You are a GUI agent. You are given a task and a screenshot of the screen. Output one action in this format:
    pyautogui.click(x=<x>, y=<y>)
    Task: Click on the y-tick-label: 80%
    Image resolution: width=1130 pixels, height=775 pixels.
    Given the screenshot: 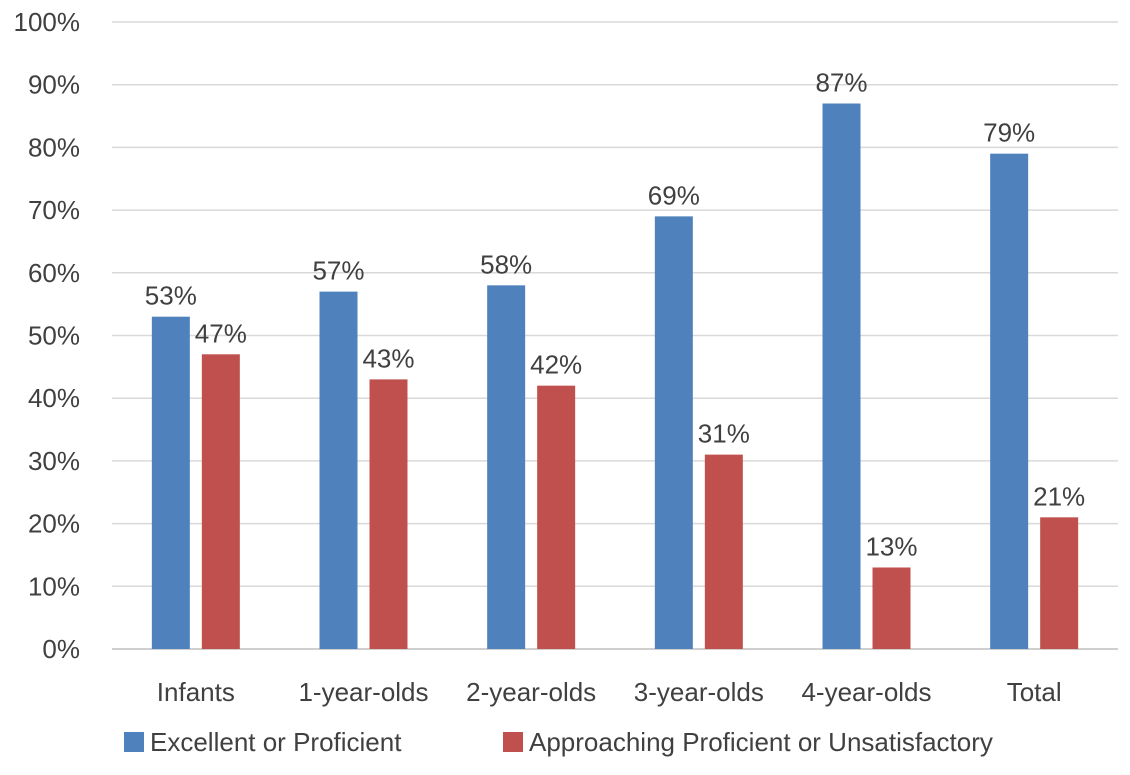 What is the action you would take?
    pyautogui.click(x=54, y=147)
    